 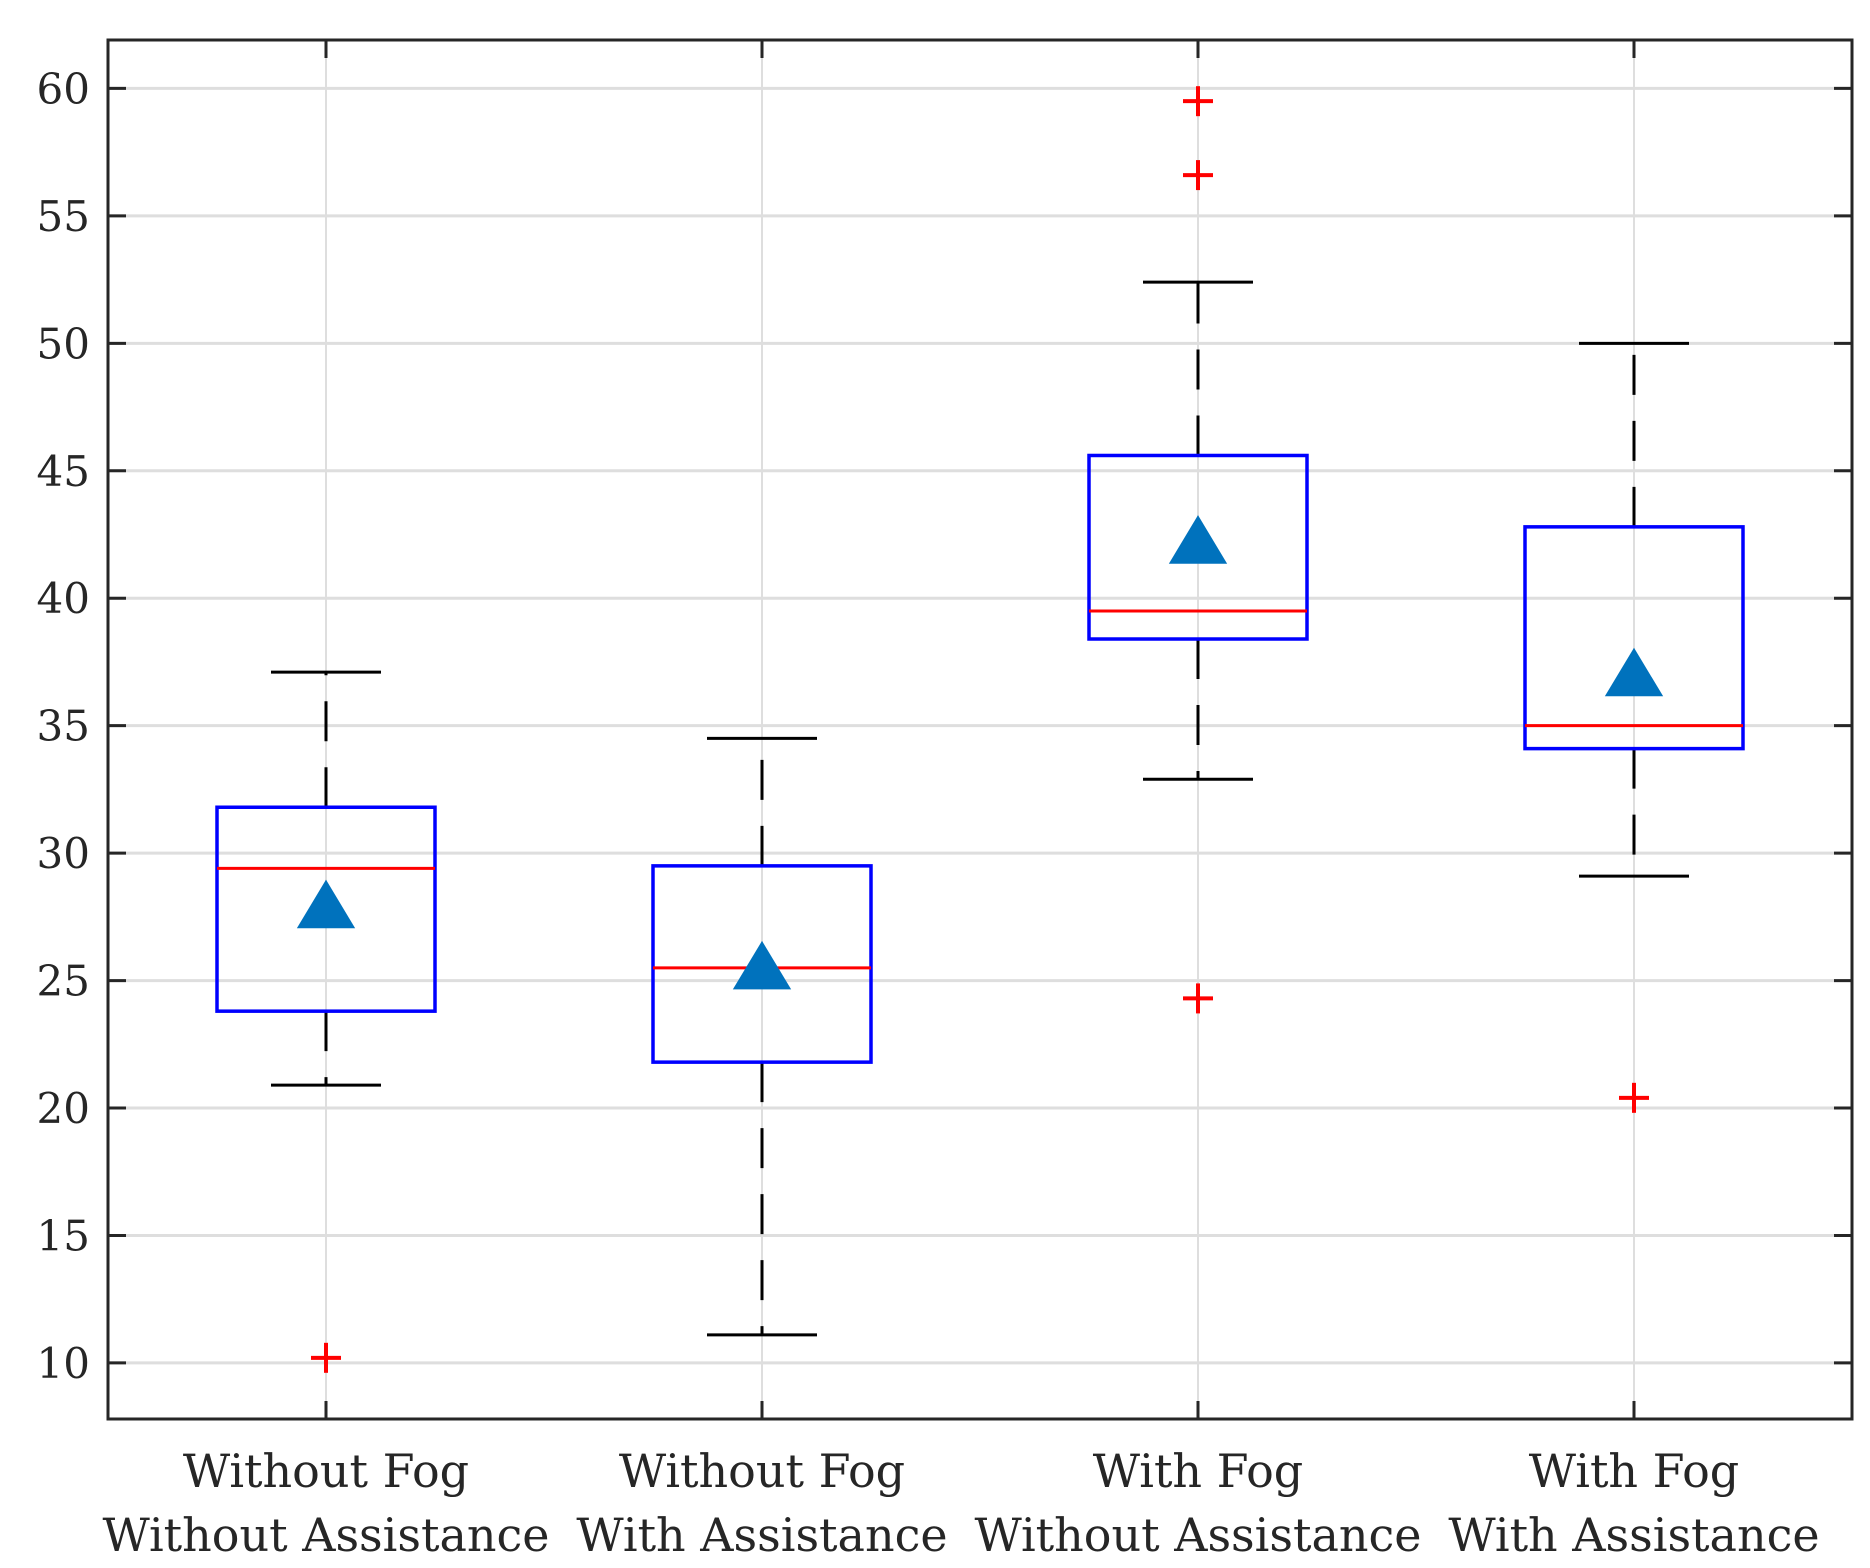 What do you see at coordinates (63, 853) in the screenshot?
I see `y-tick-label: 30` at bounding box center [63, 853].